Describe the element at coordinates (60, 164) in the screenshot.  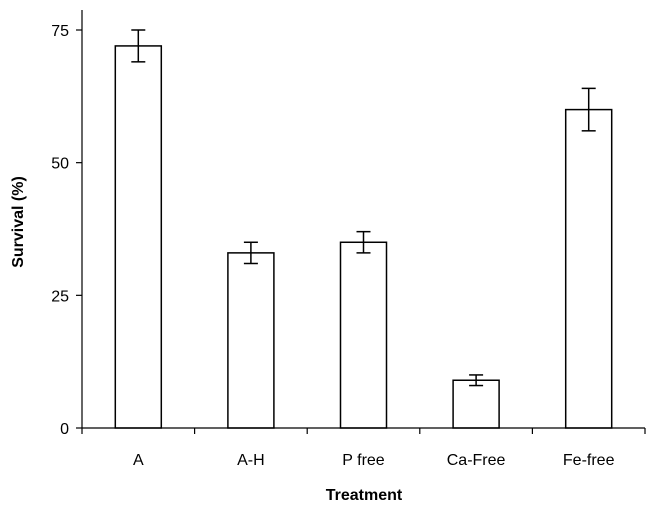
I see `y-tick-label: 50` at that location.